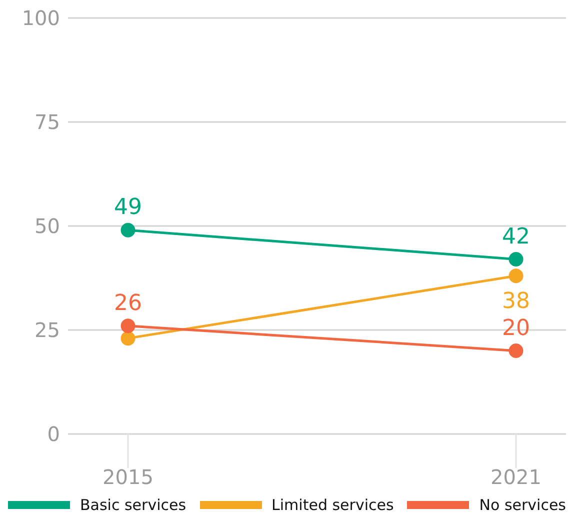 This screenshot has height=532, width=576. What do you see at coordinates (333, 505) in the screenshot?
I see `legend-label: Limited services` at bounding box center [333, 505].